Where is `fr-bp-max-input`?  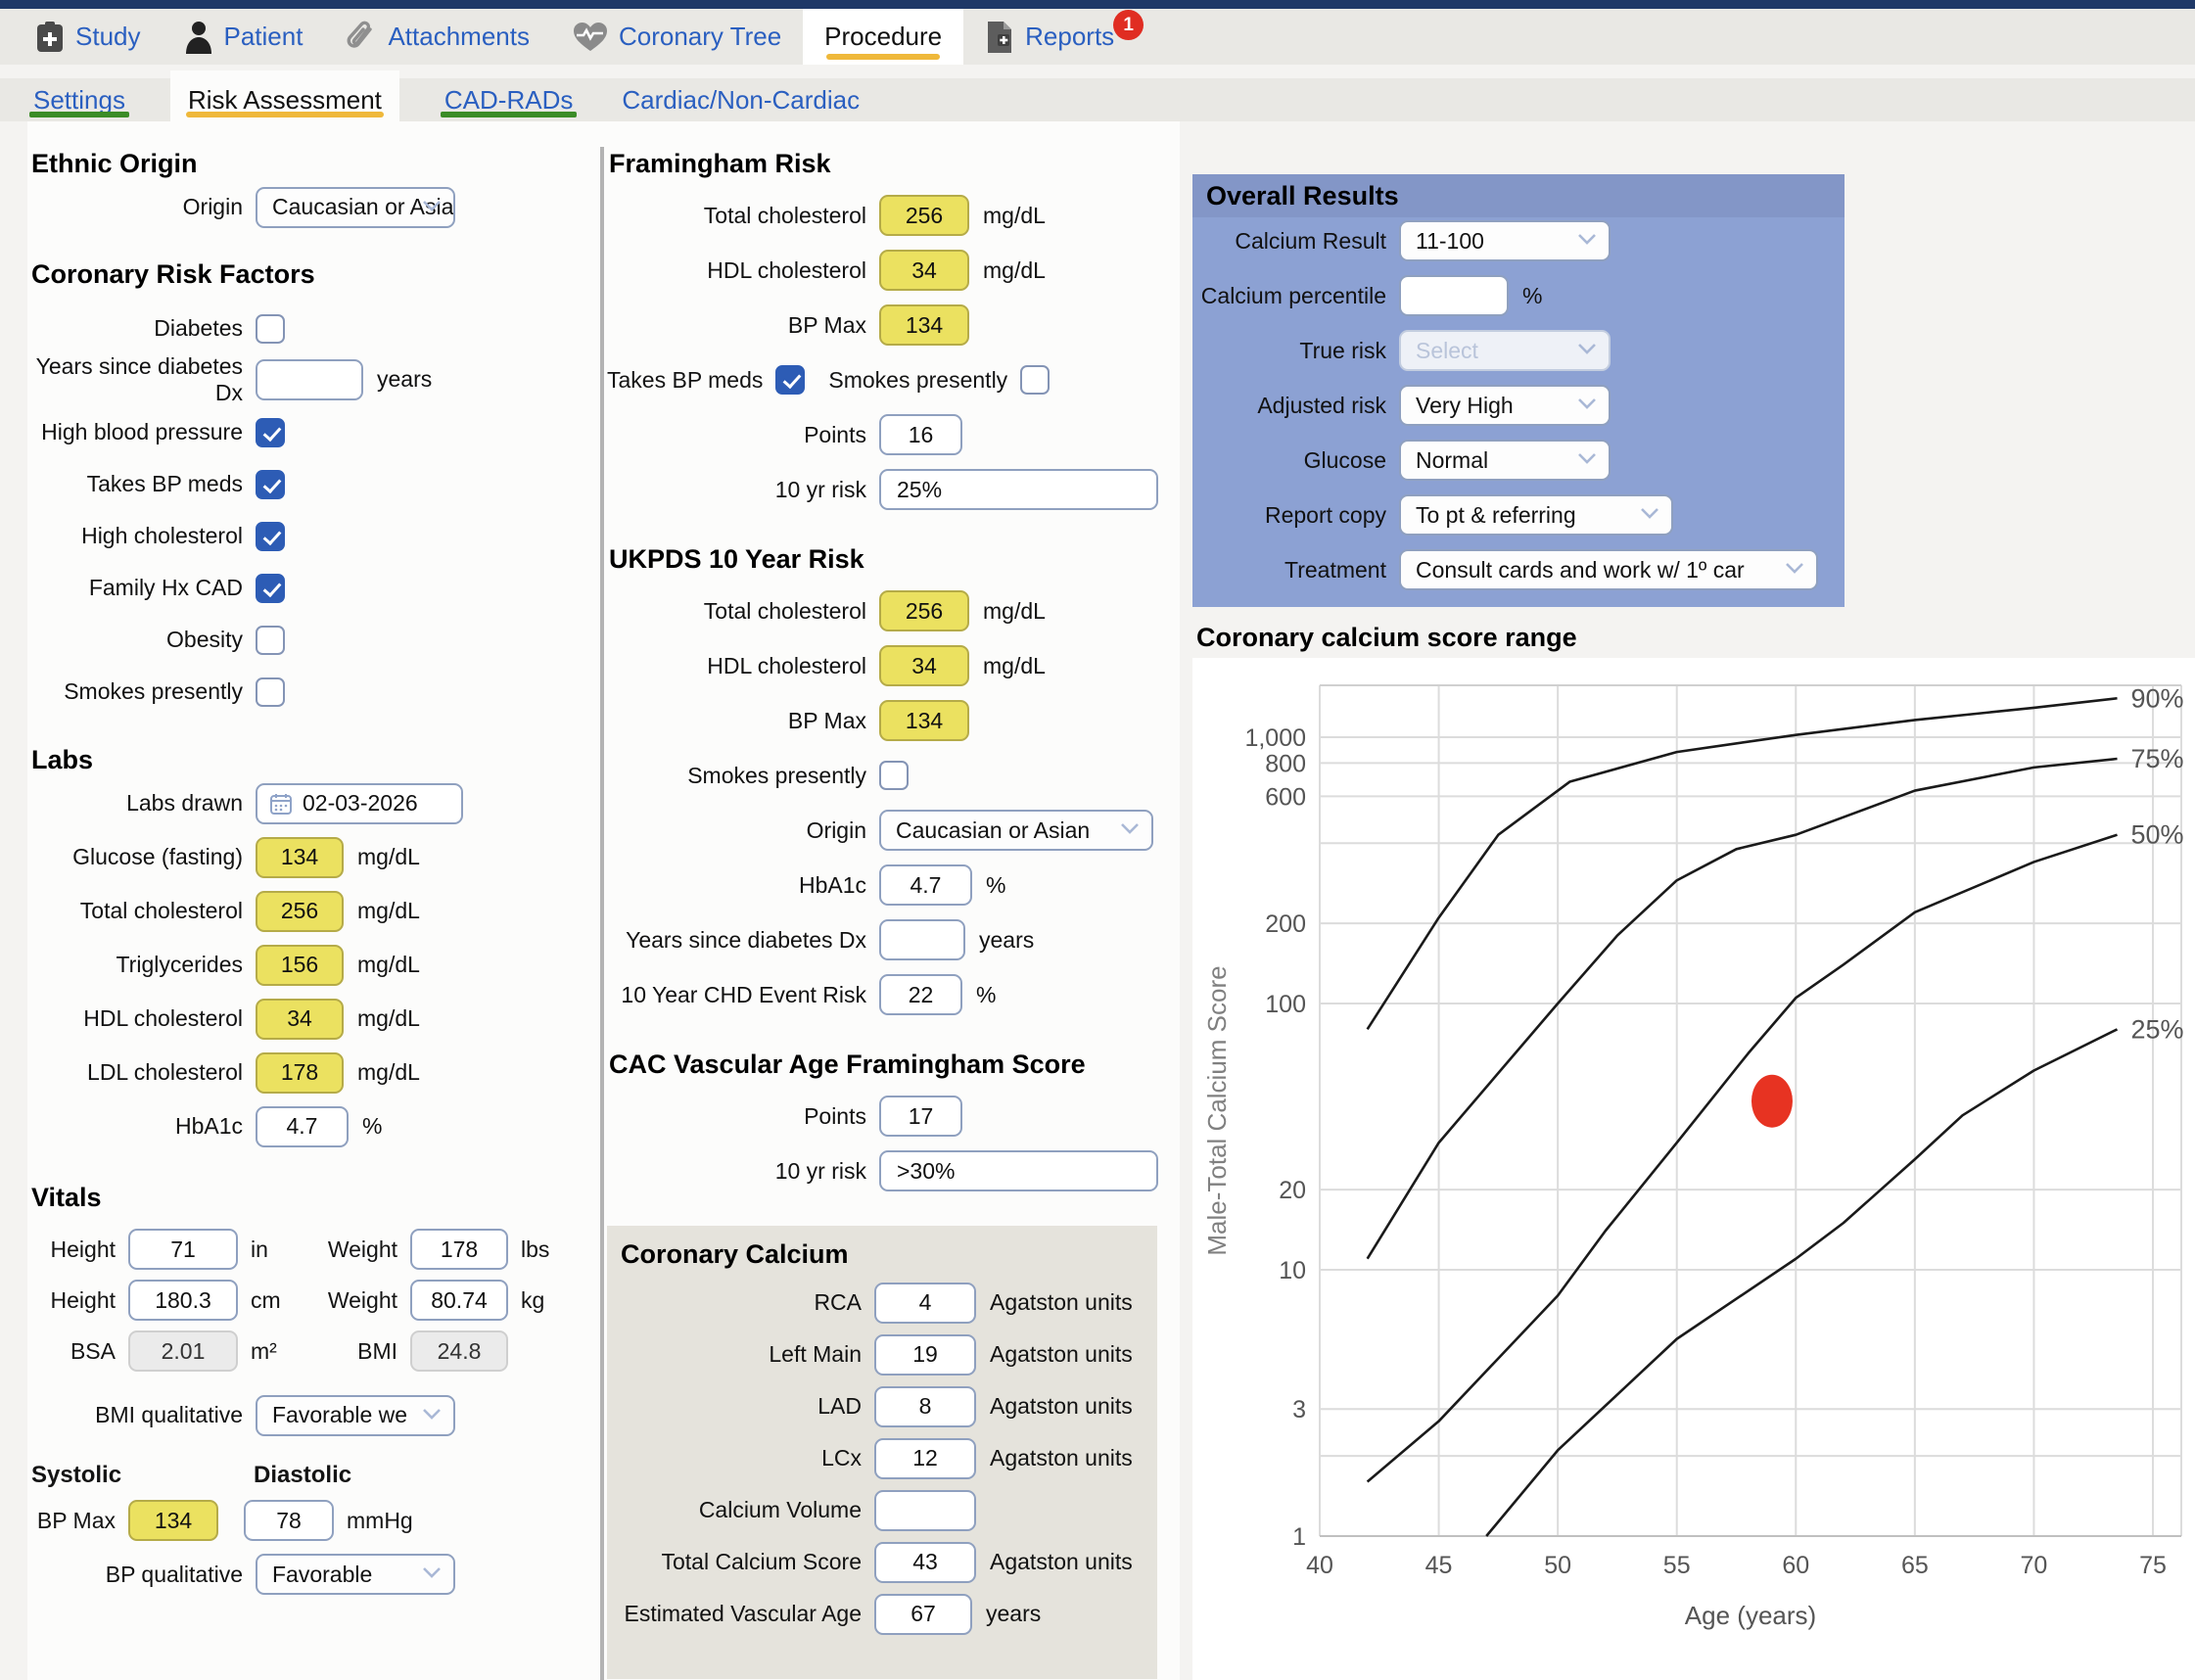
fr-bp-max-input is located at coordinates (924, 325).